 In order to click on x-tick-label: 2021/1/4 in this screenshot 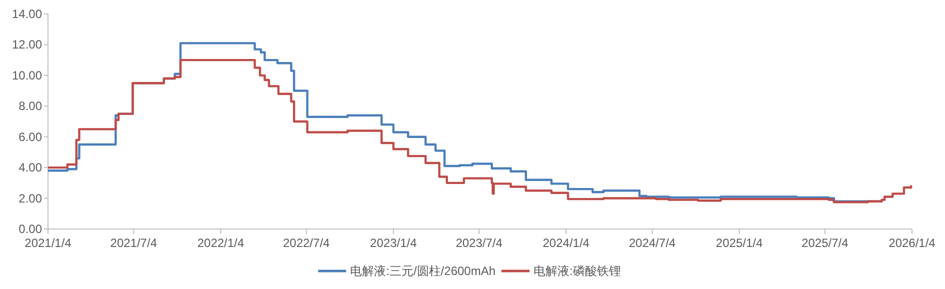, I will do `click(48, 243)`.